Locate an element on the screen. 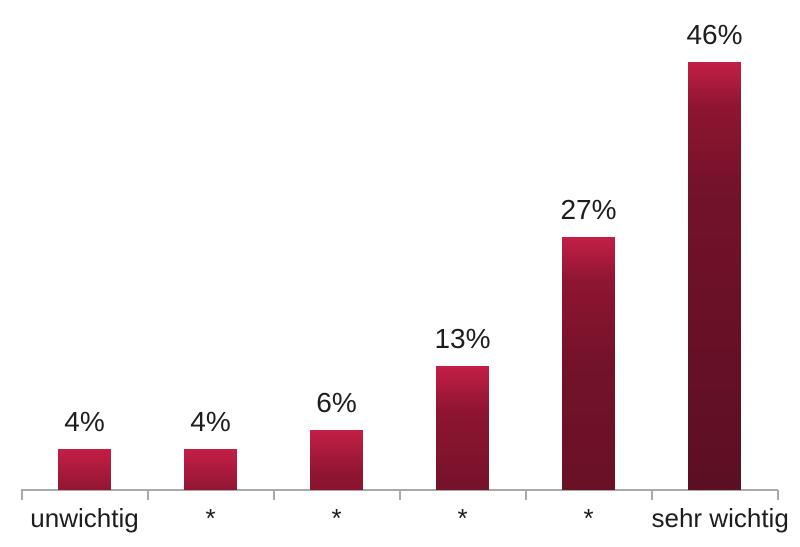  x-axis-category-label: unwichtig is located at coordinates (84, 518).